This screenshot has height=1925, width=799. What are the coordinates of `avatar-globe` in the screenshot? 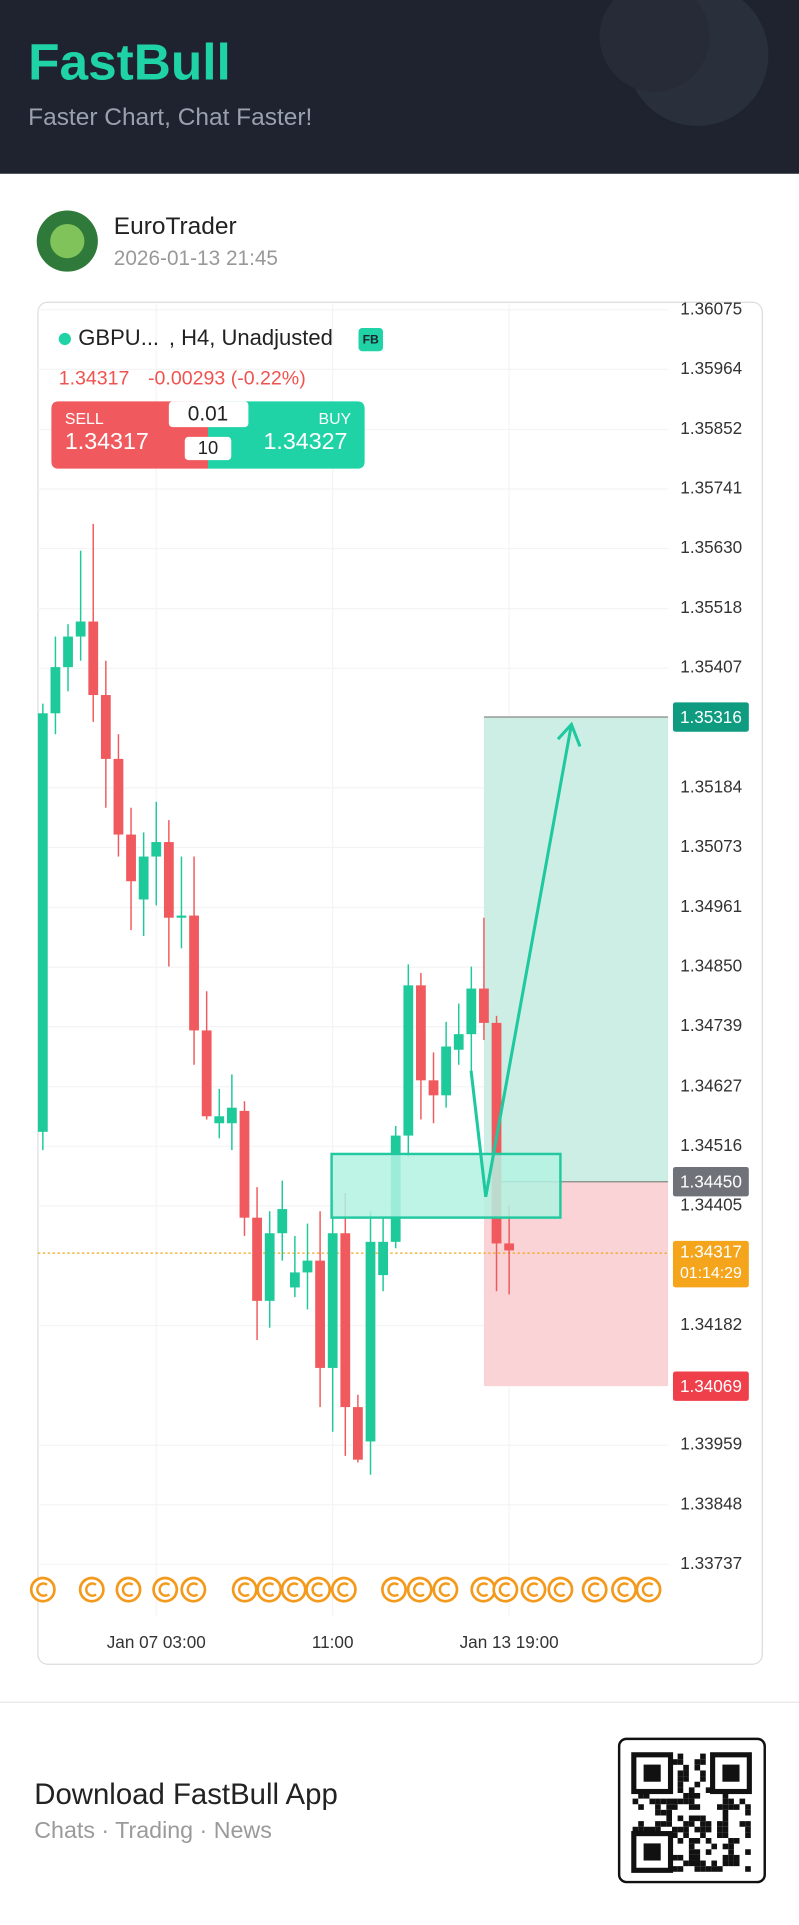 It's located at (67, 241).